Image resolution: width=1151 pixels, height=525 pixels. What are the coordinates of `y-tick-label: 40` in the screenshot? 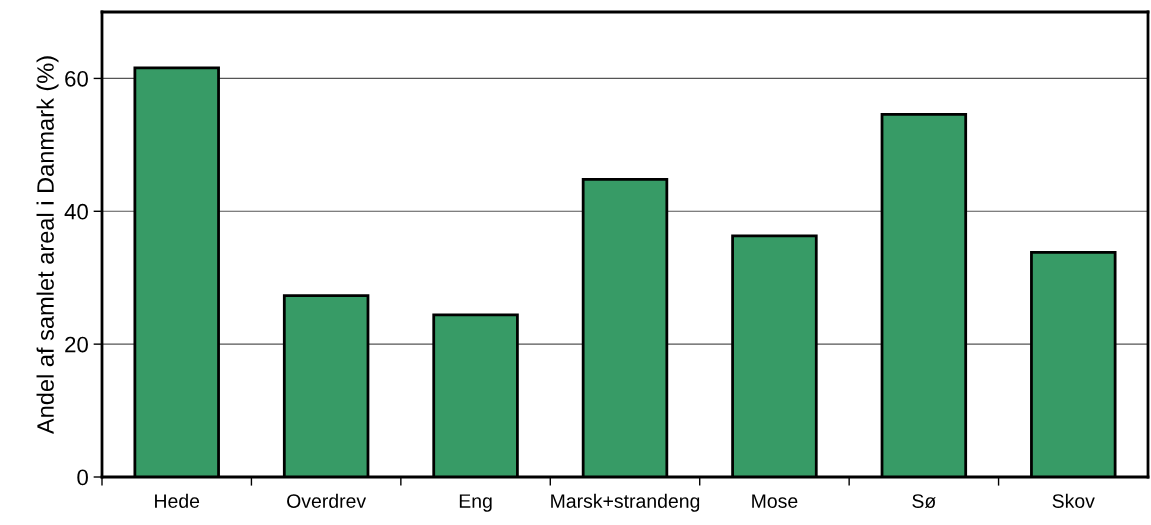 It's located at (76, 211).